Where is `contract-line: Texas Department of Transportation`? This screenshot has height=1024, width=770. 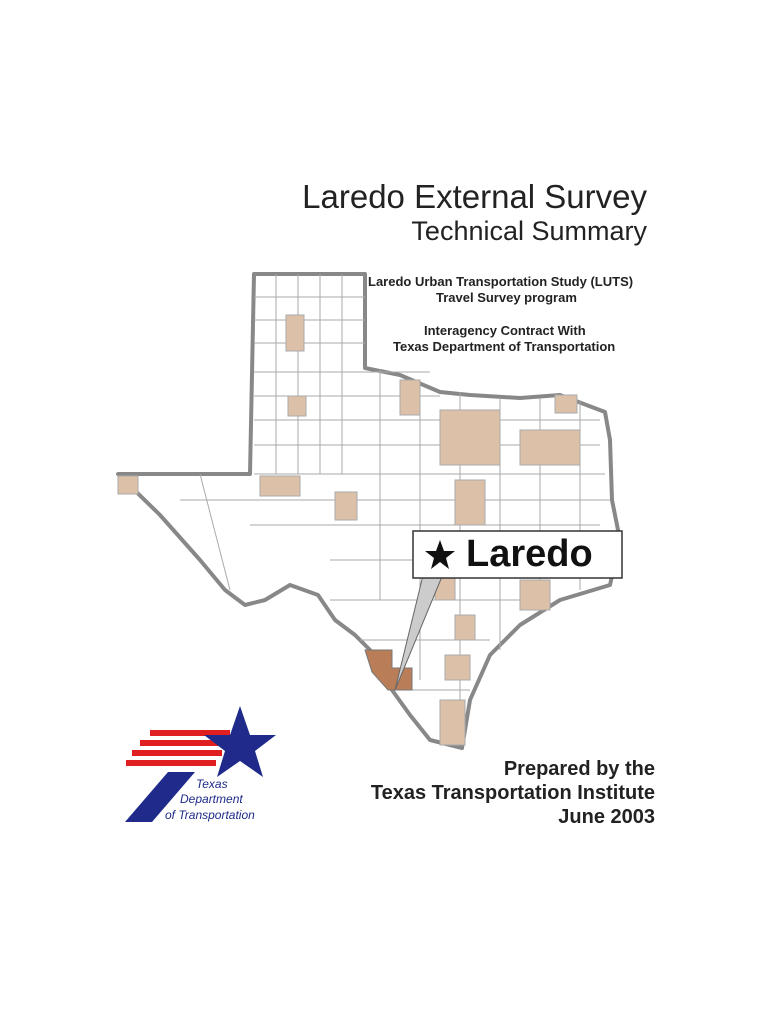
contract-line: Texas Department of Transportation is located at coordinates (504, 346).